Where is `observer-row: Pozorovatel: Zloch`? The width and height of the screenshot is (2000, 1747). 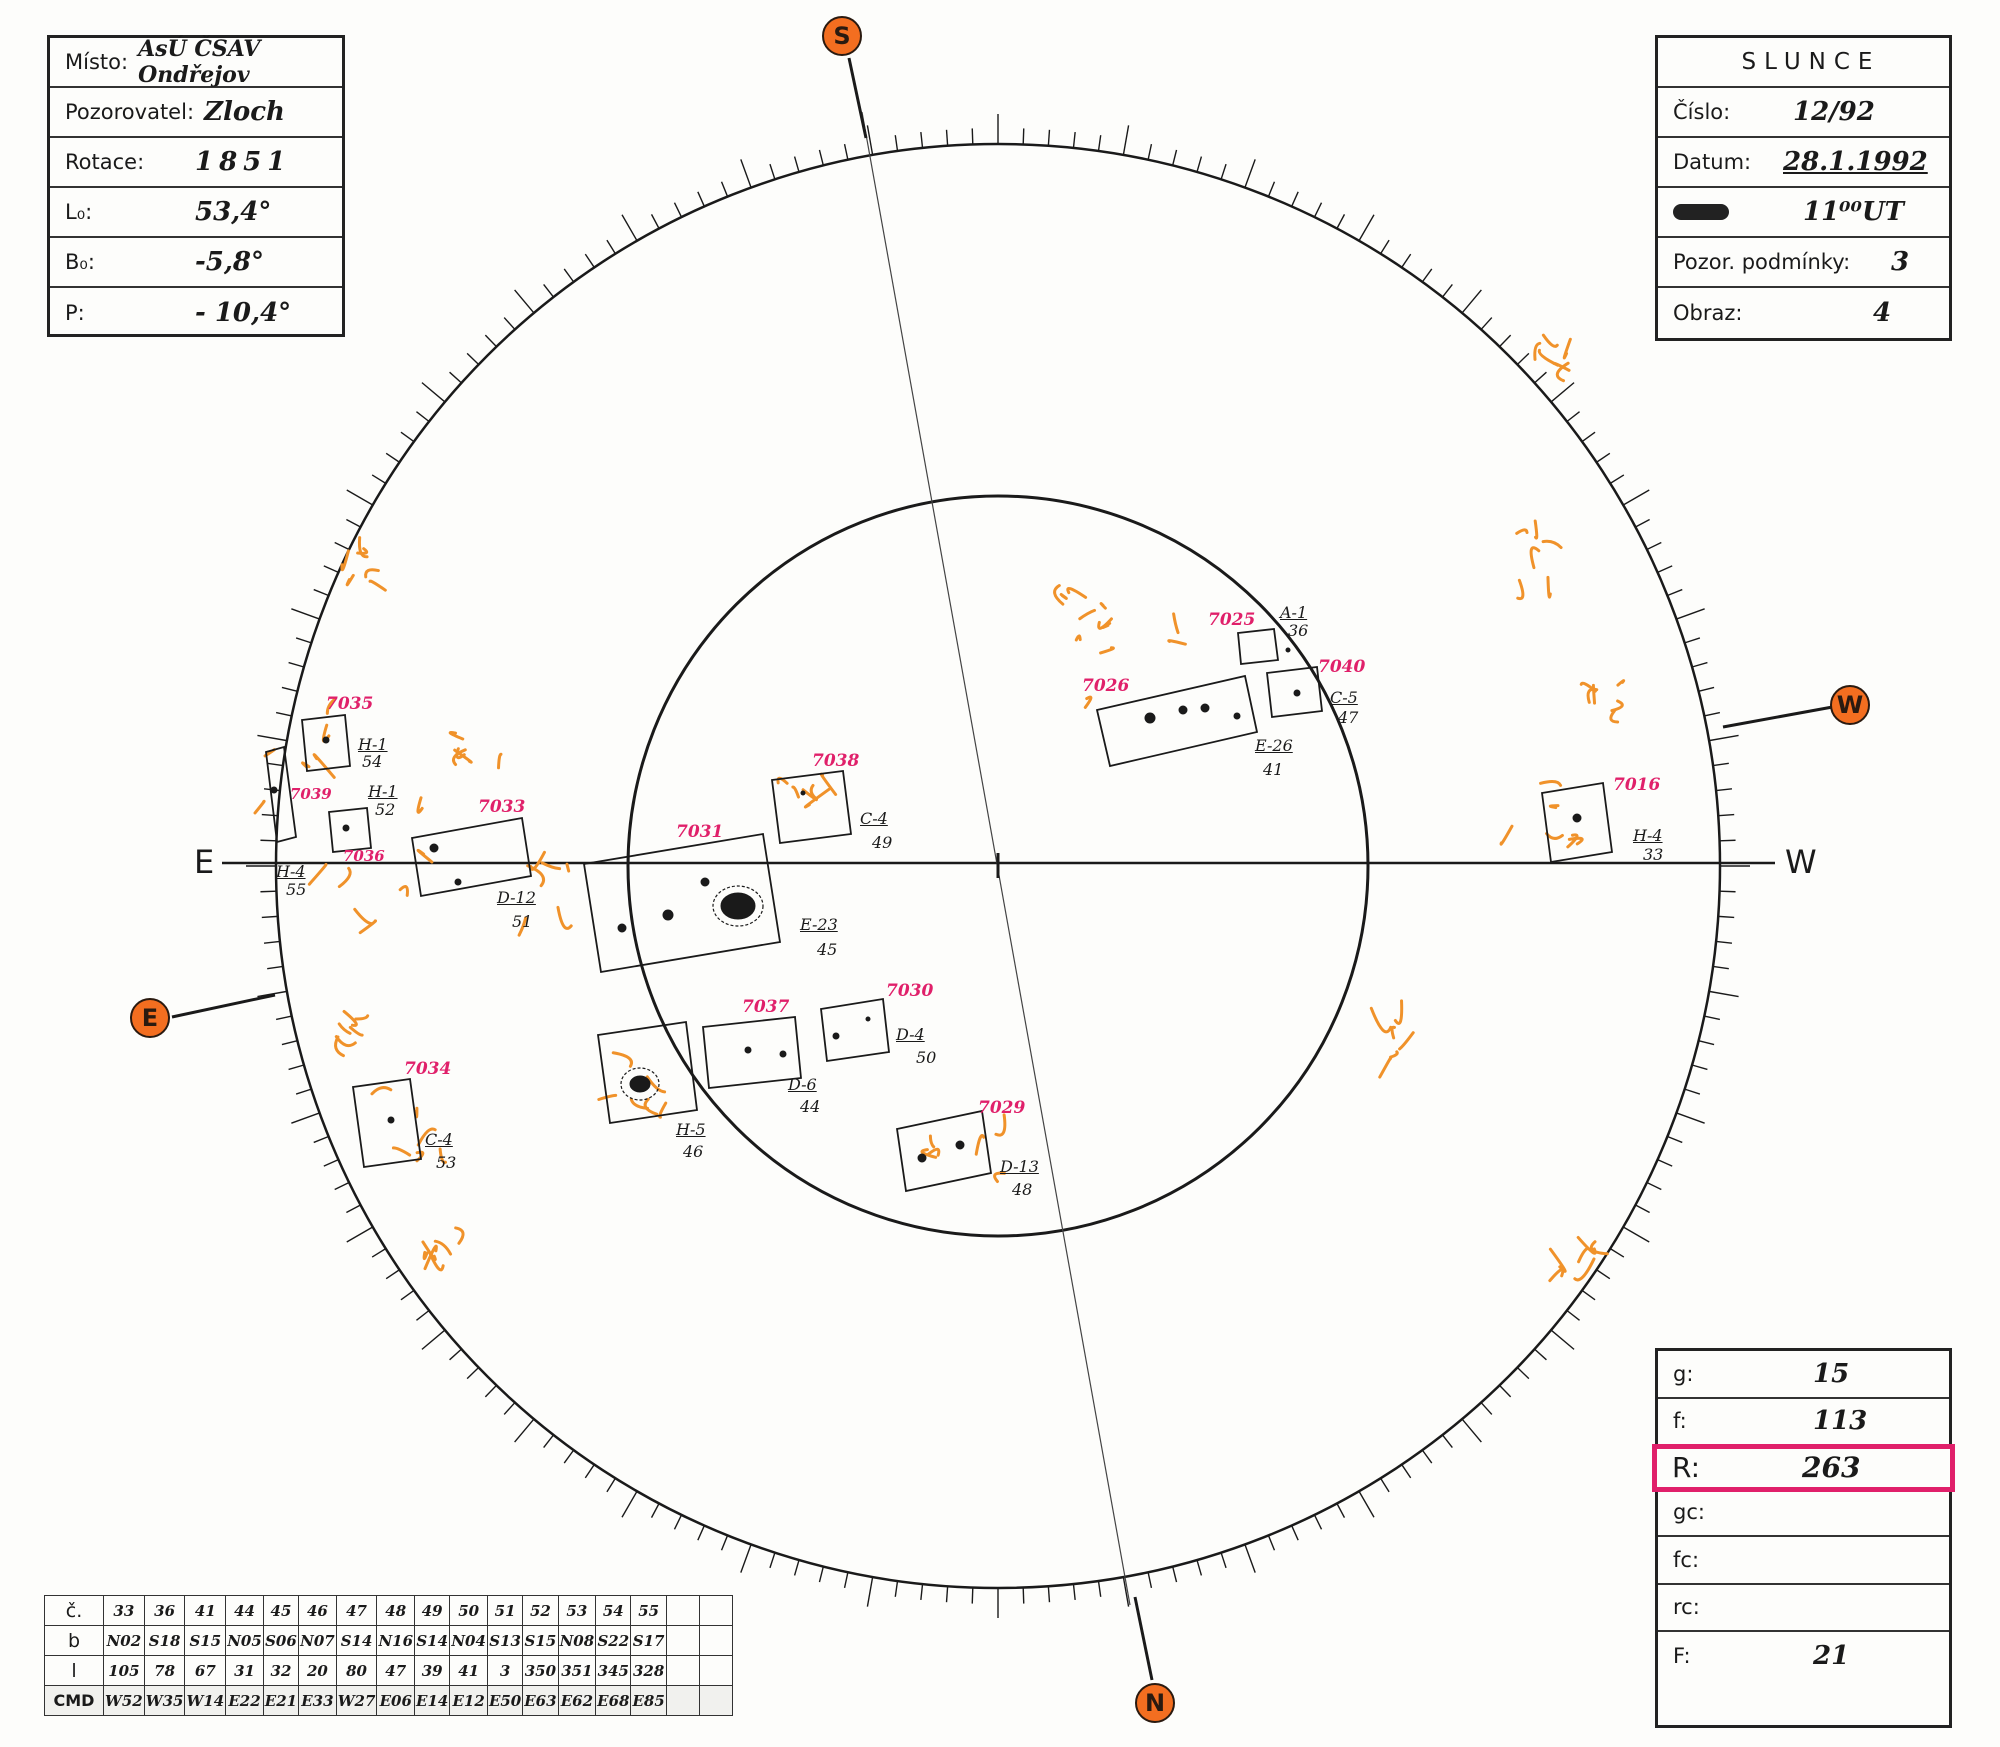 observer-row: Pozorovatel: Zloch is located at coordinates (196, 113).